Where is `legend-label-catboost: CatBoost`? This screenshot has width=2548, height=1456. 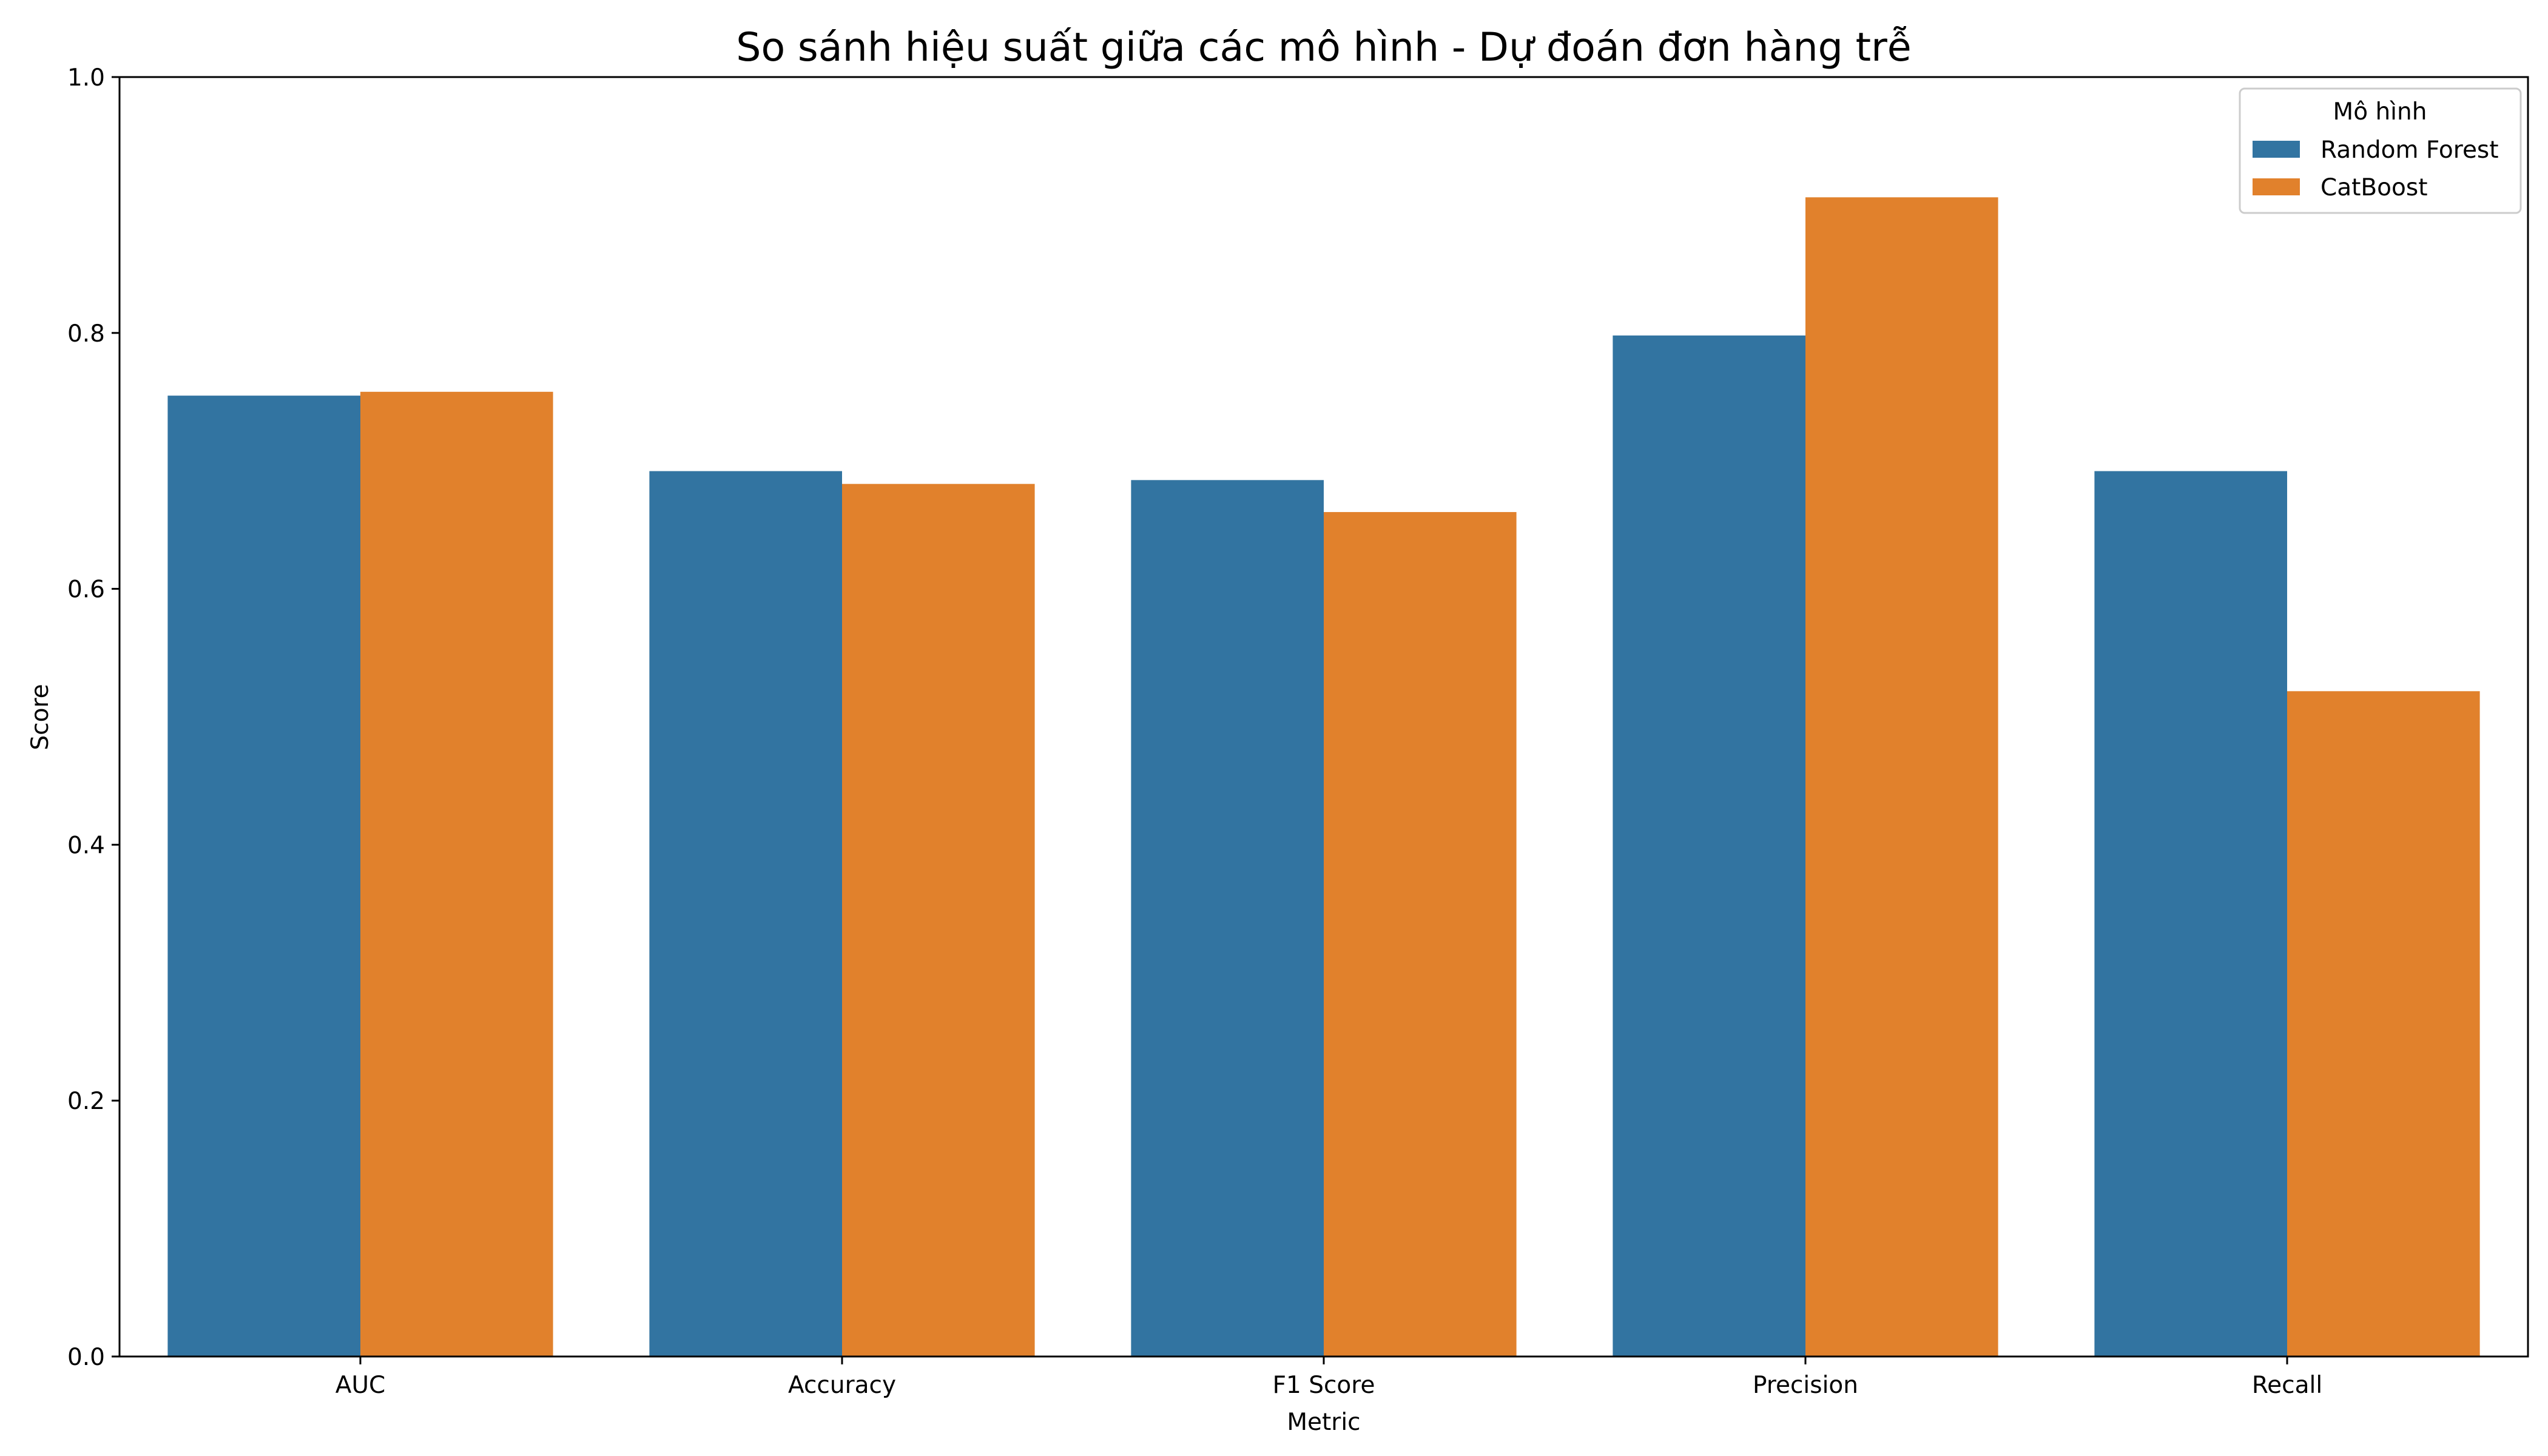
legend-label-catboost: CatBoost is located at coordinates (2374, 187).